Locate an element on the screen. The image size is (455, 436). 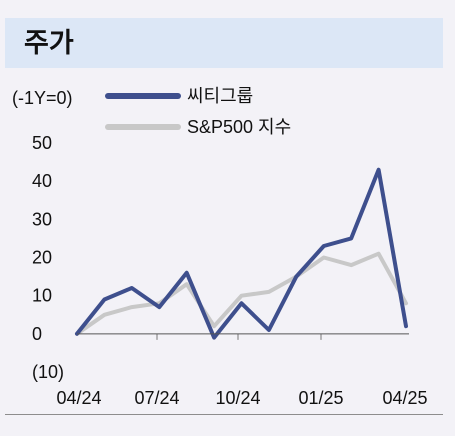
x-tick-label: 04/24 is located at coordinates (78, 398).